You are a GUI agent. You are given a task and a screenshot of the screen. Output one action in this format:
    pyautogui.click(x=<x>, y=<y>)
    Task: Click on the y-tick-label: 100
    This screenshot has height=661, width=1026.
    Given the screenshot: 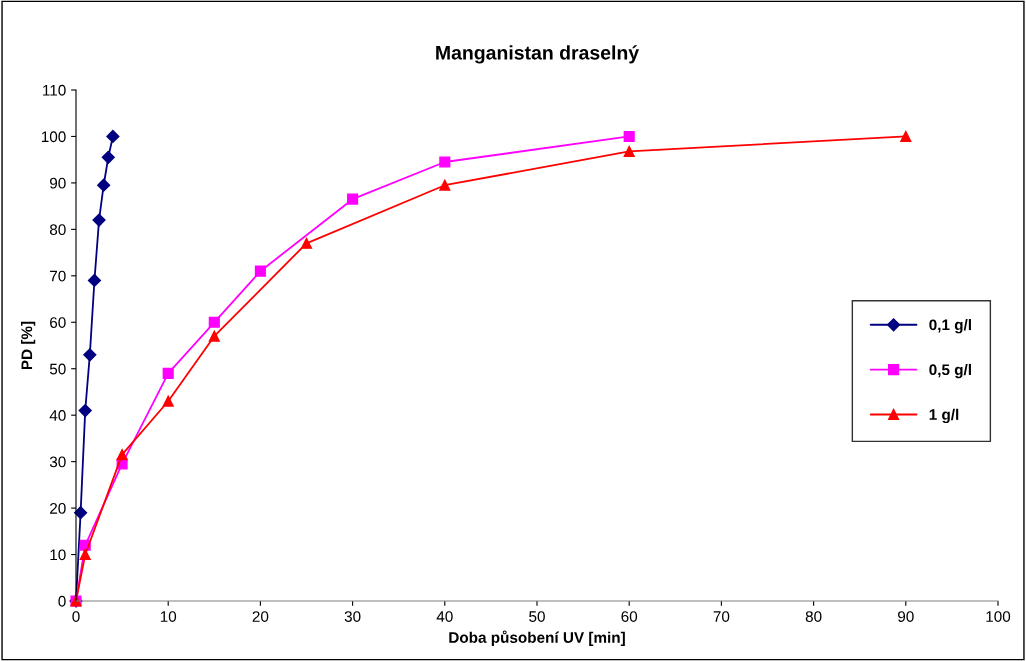 What is the action you would take?
    pyautogui.click(x=53, y=137)
    